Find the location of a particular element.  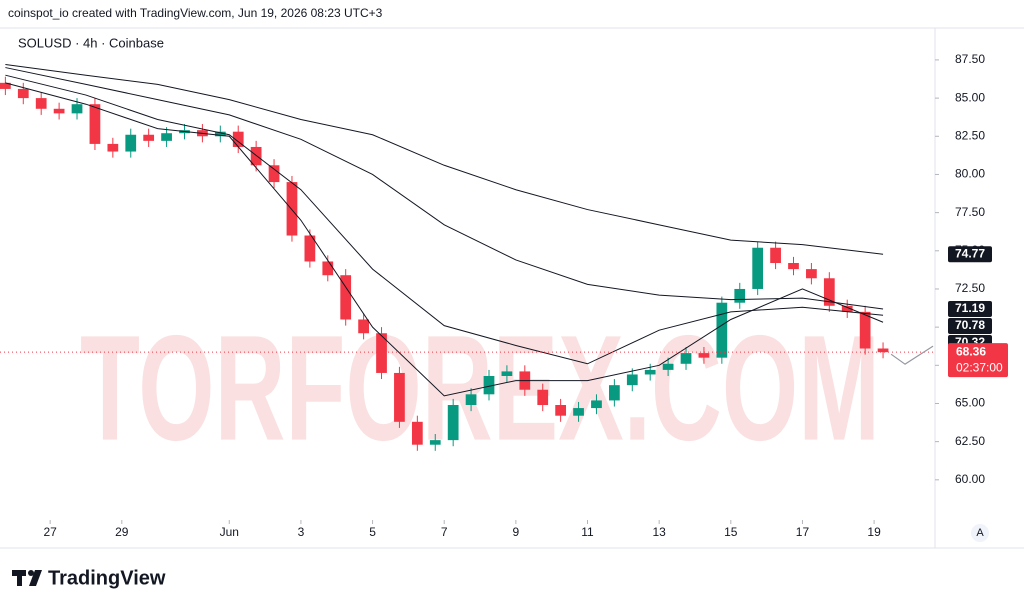

x-tick-label: 27 is located at coordinates (50, 532).